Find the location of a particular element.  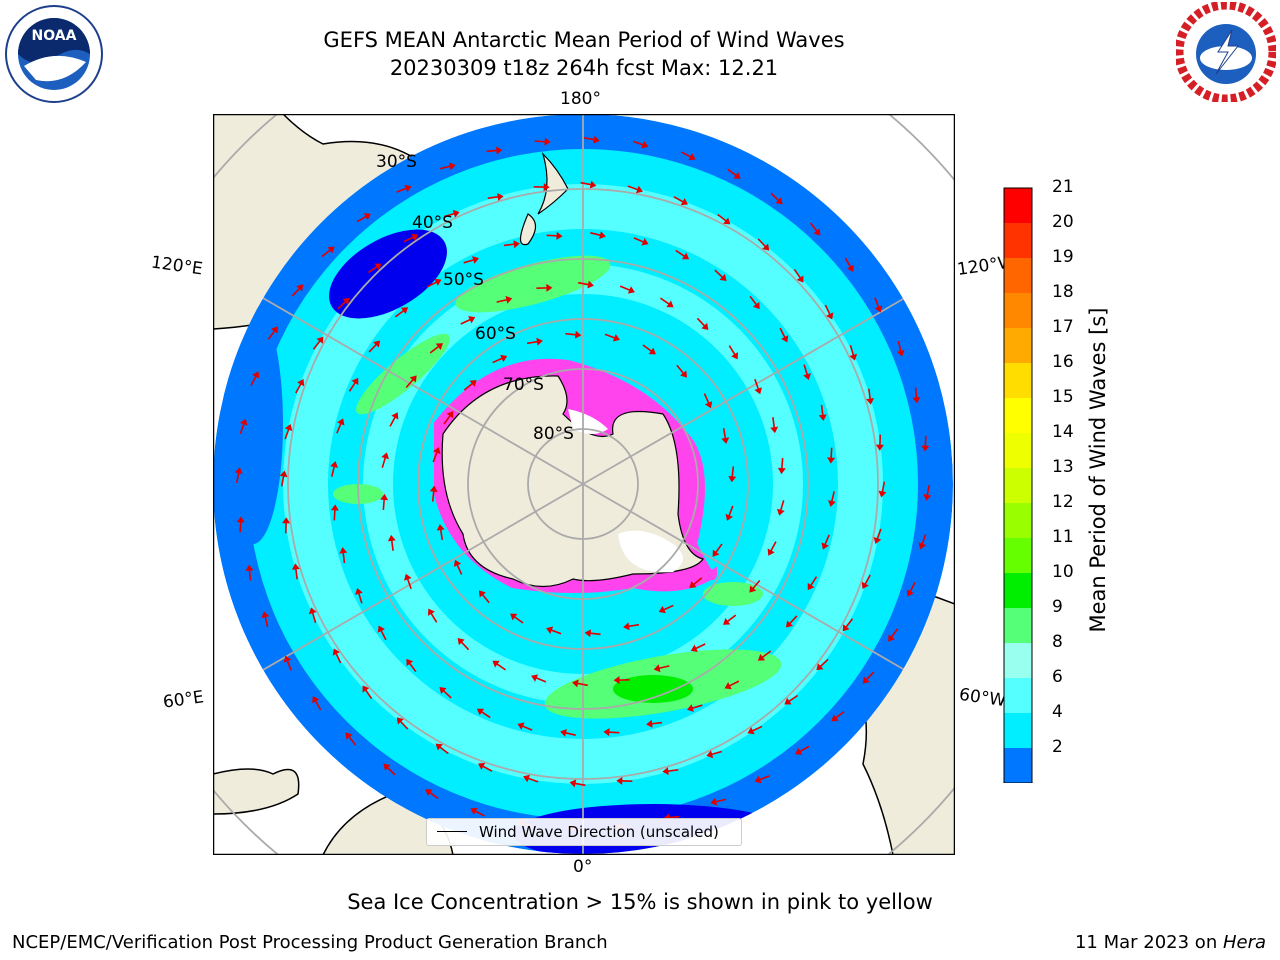

colorbar-tick-label: 2 is located at coordinates (1057, 747).